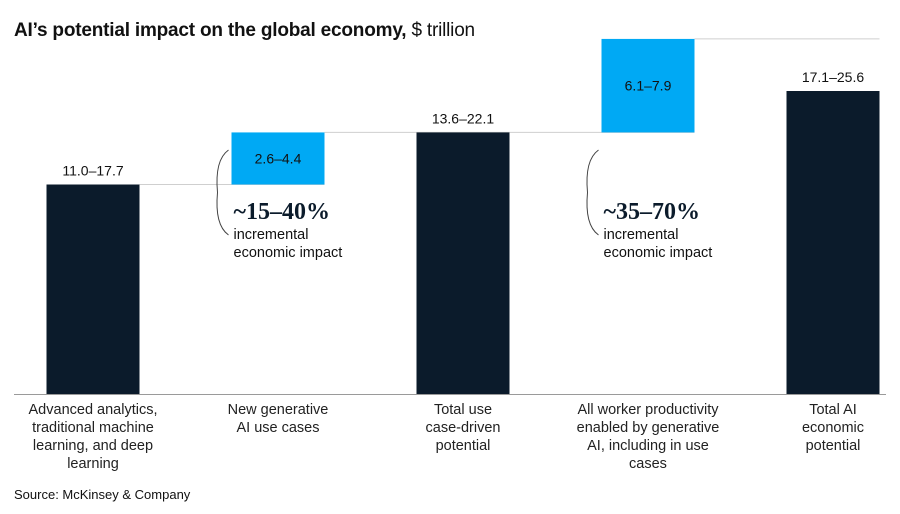 The width and height of the screenshot is (900, 514). I want to click on category-label-line: AI, including in use, so click(648, 446).